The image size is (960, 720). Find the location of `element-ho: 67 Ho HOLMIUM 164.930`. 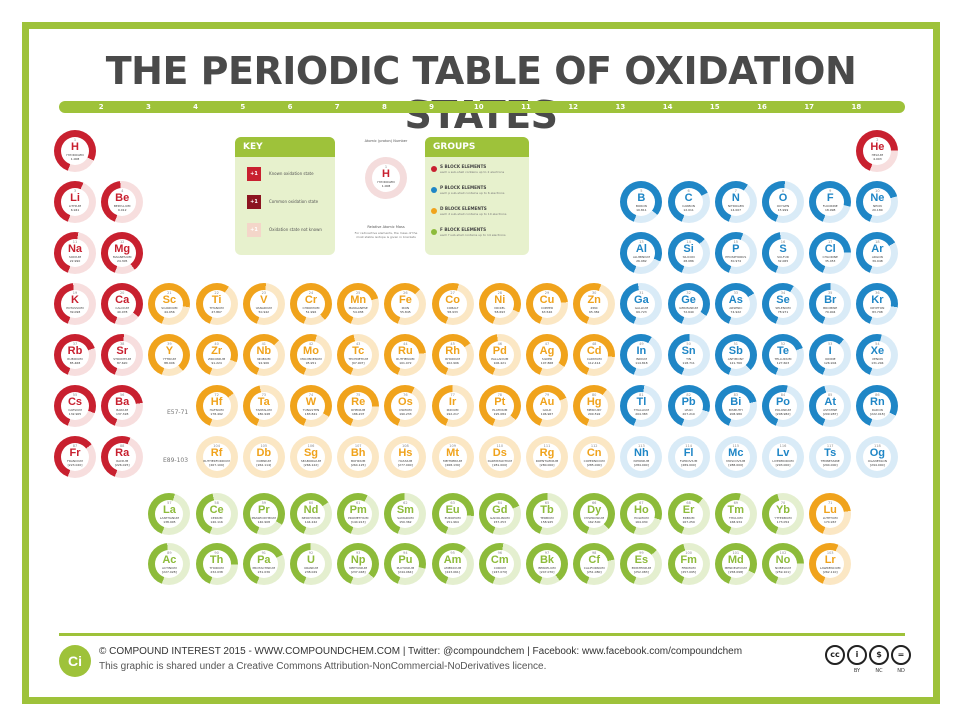

element-ho: 67 Ho HOLMIUM 164.930 is located at coordinates (641, 514).